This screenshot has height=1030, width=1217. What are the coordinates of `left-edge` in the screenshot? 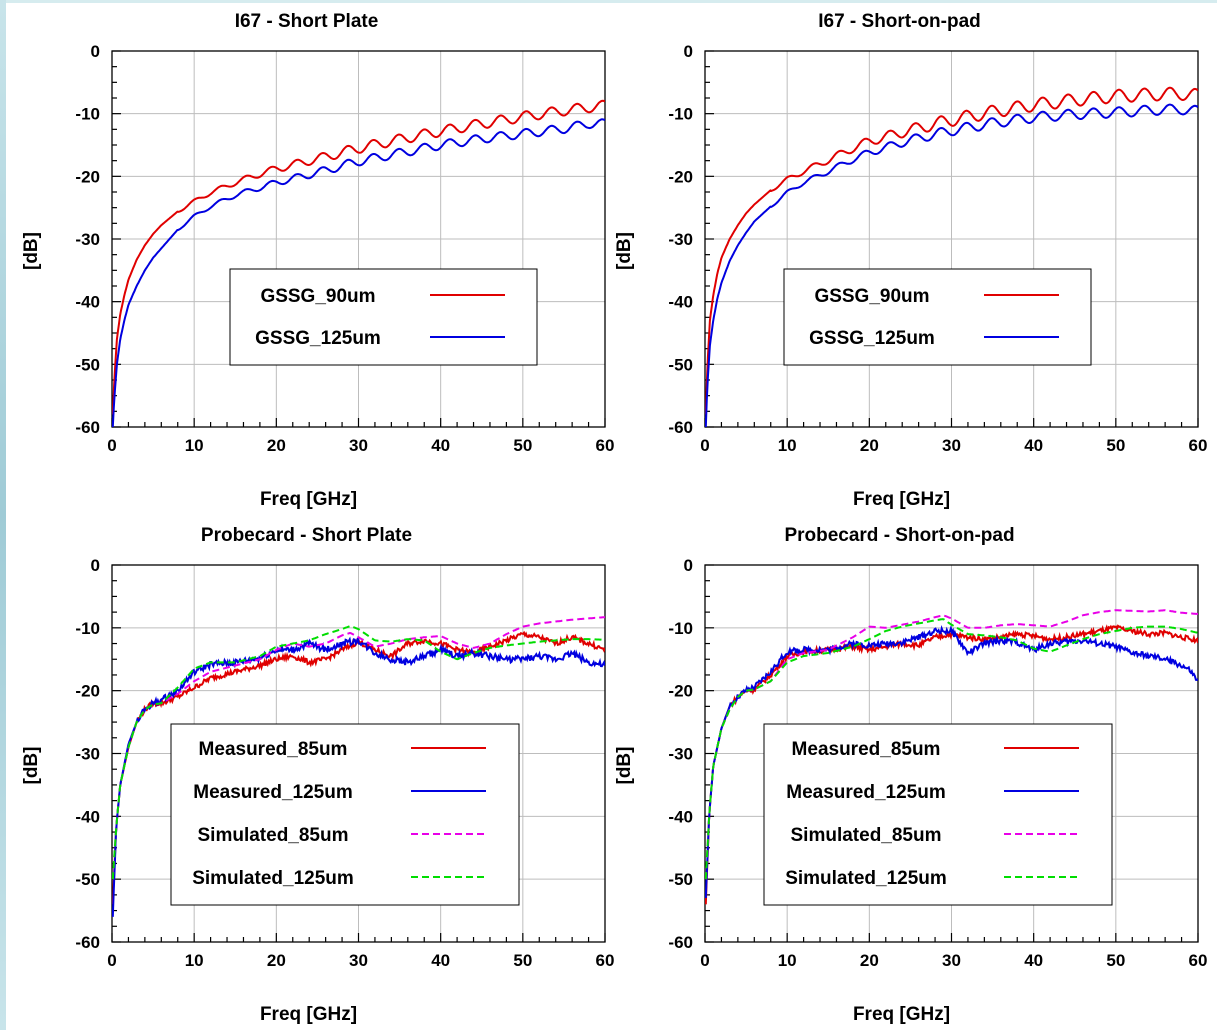 It's located at (3, 515).